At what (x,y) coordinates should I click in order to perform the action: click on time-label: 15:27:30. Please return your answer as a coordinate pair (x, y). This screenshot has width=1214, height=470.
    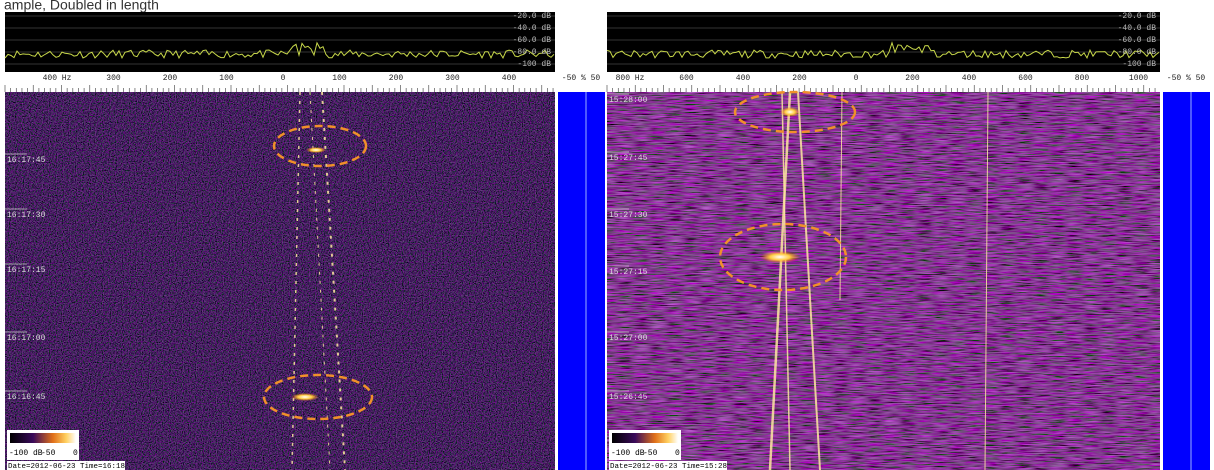
    Looking at the image, I should click on (628, 215).